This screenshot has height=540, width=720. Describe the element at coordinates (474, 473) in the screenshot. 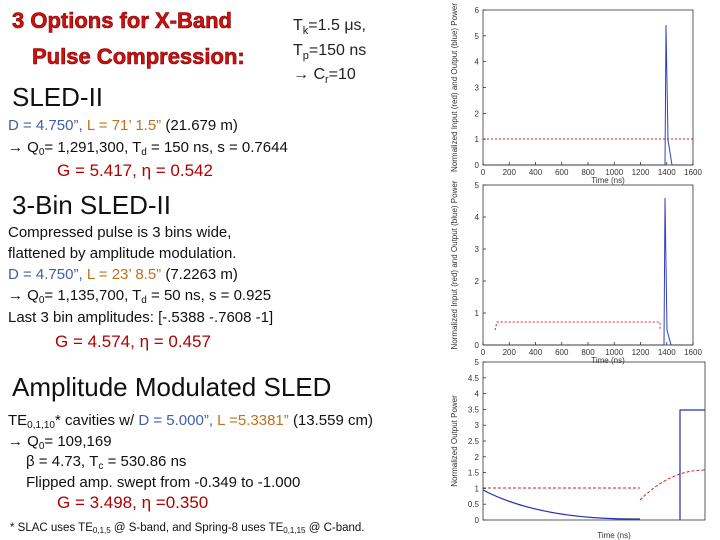

I see `y-tick-label: 1.5` at that location.